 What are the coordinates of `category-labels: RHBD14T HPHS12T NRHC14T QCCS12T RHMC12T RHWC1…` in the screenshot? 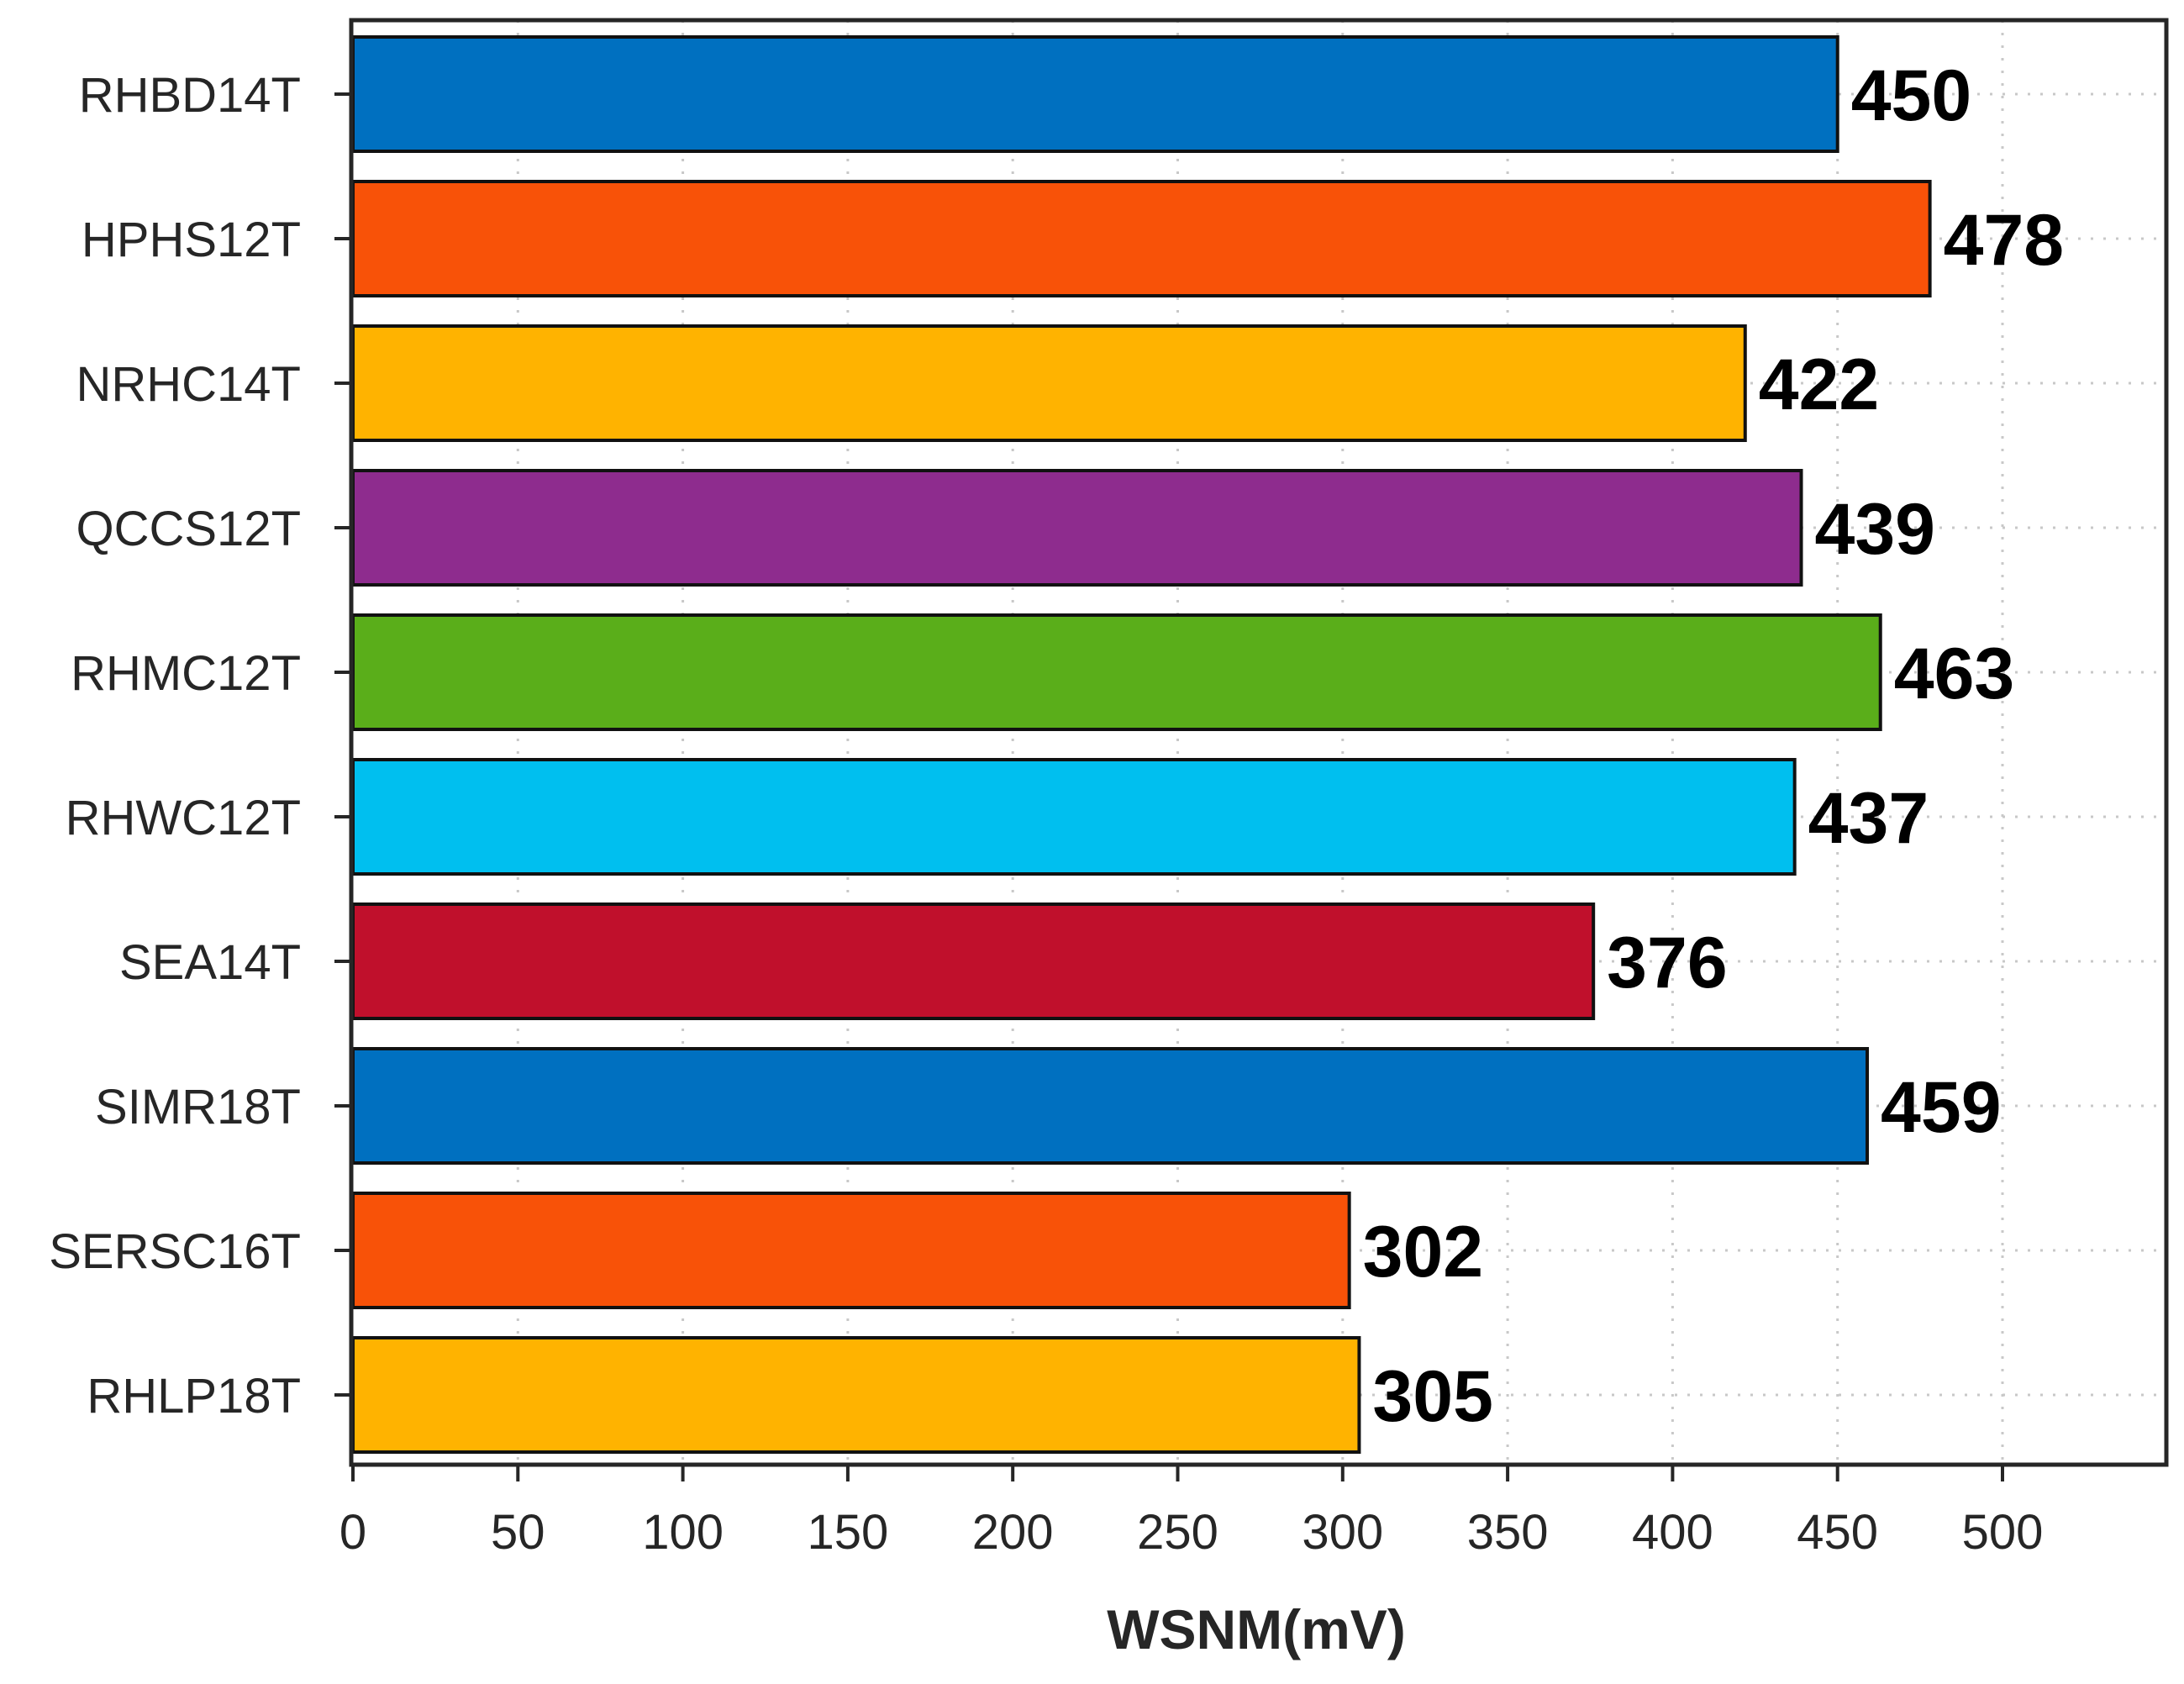 It's located at (175, 746).